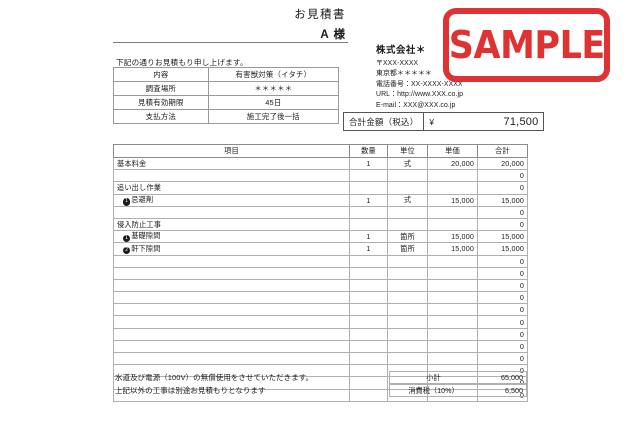 Image resolution: width=640 pixels, height=428 pixels. Describe the element at coordinates (127, 202) in the screenshot. I see `item-number-icon: 1` at that location.